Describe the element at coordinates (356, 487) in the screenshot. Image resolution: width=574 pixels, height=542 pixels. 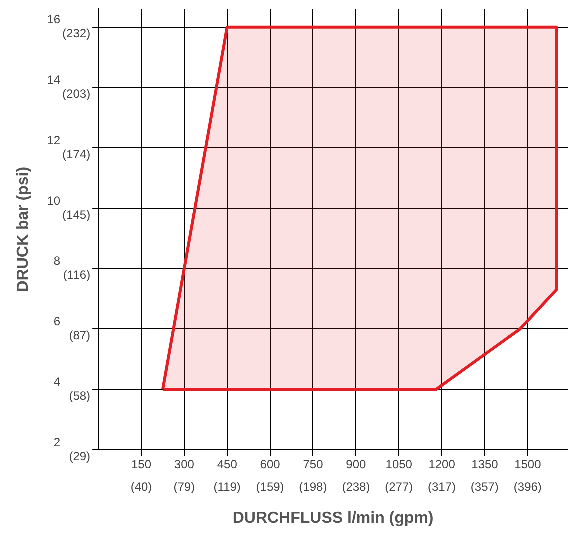
I see `x2-tick-label: (238)` at that location.